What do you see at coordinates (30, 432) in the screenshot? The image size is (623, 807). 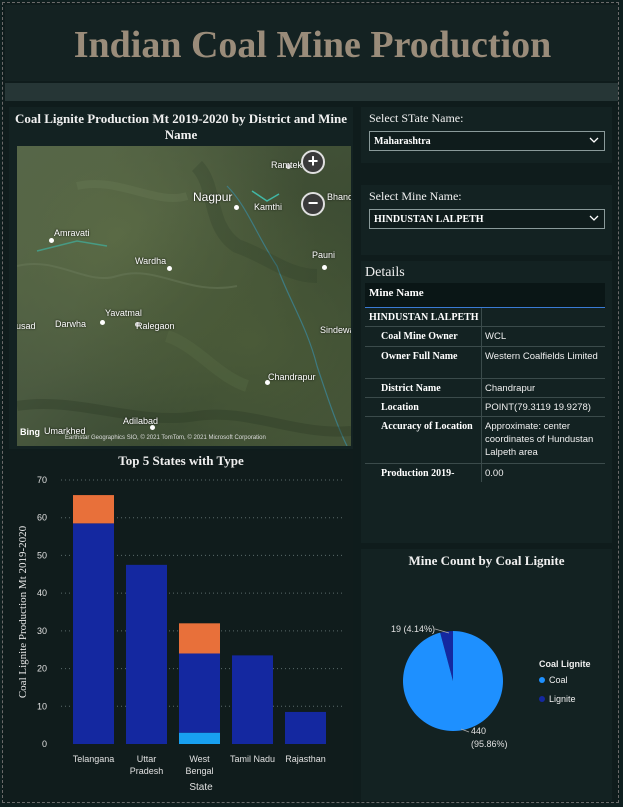 I see `bing-logo: Bing` at bounding box center [30, 432].